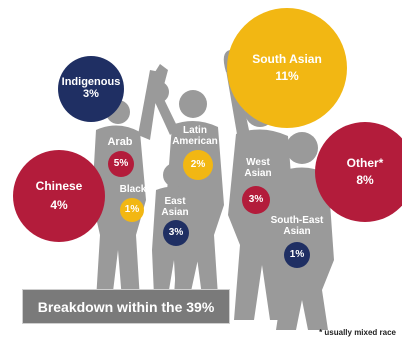 Image resolution: width=402 pixels, height=341 pixels. I want to click on value-arab: 5%, so click(121, 163).